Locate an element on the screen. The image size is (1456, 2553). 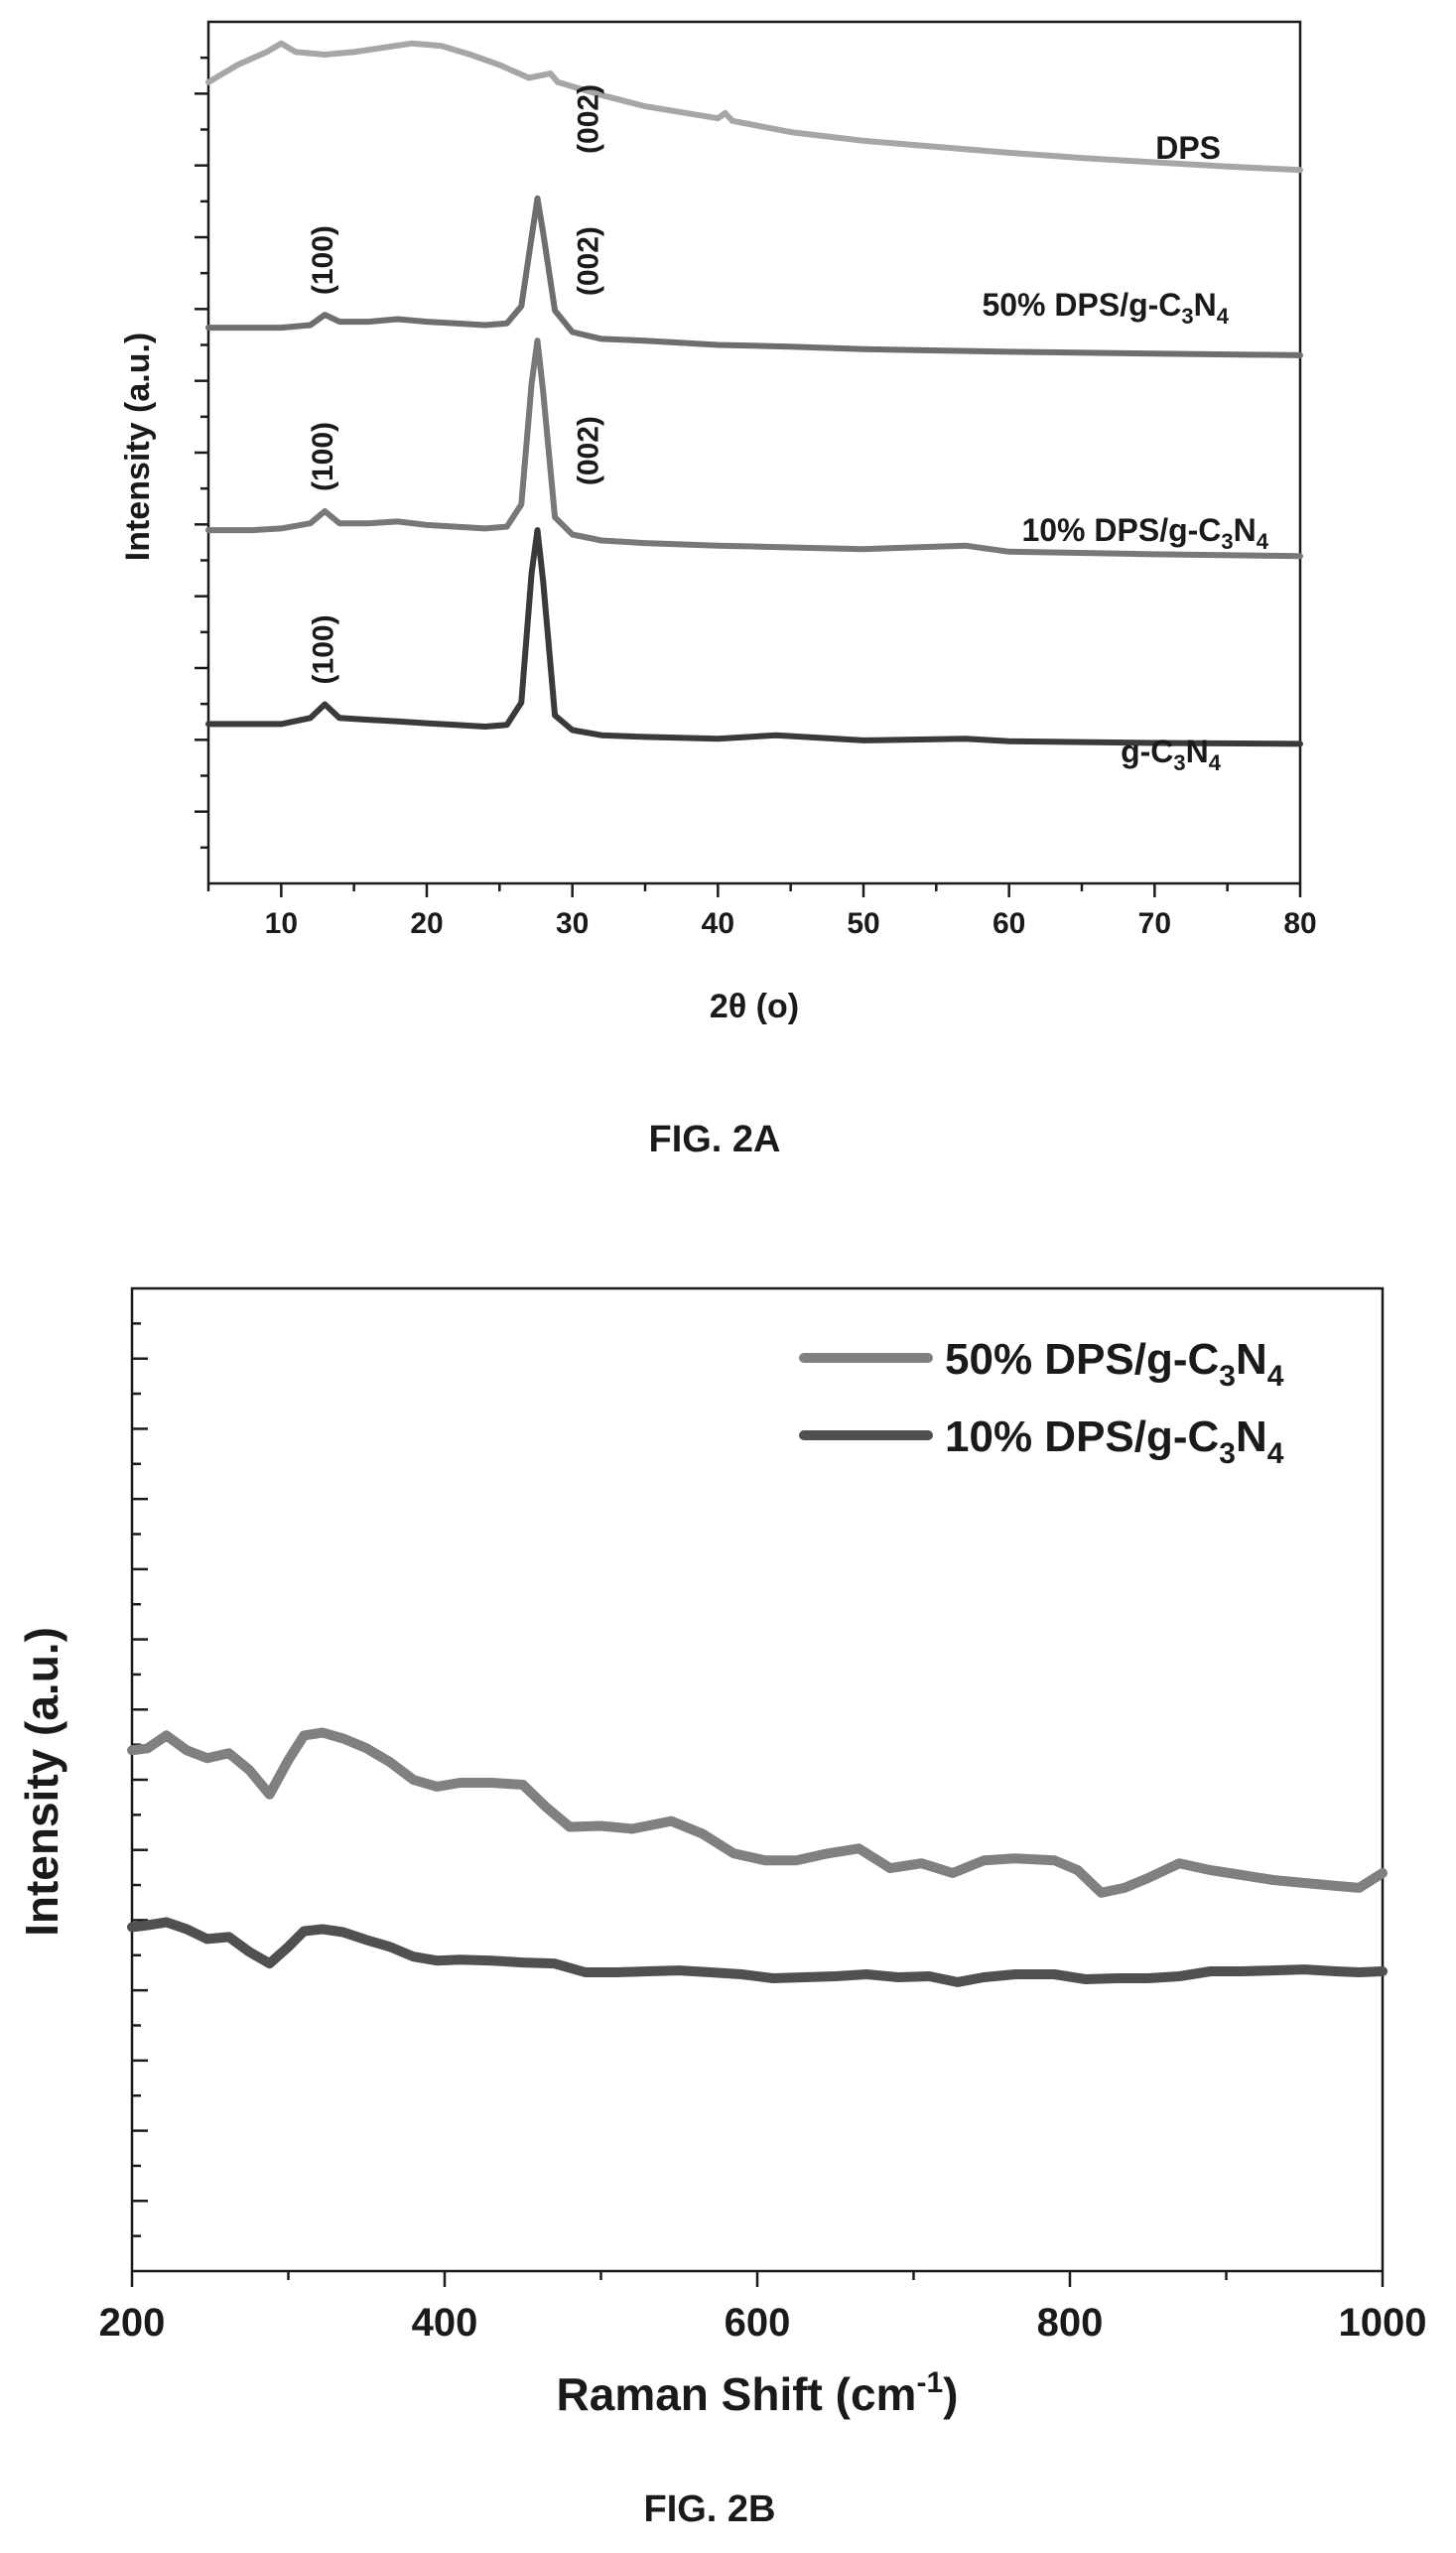
xrd-y-ticks is located at coordinates (201, 453).